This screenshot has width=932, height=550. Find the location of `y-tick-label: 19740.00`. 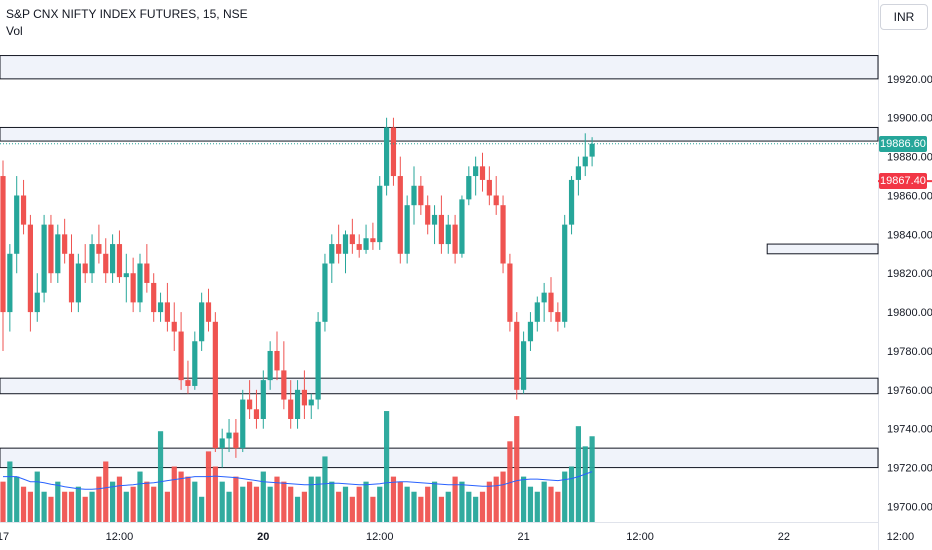

y-tick-label: 19740.00 is located at coordinates (909, 430).